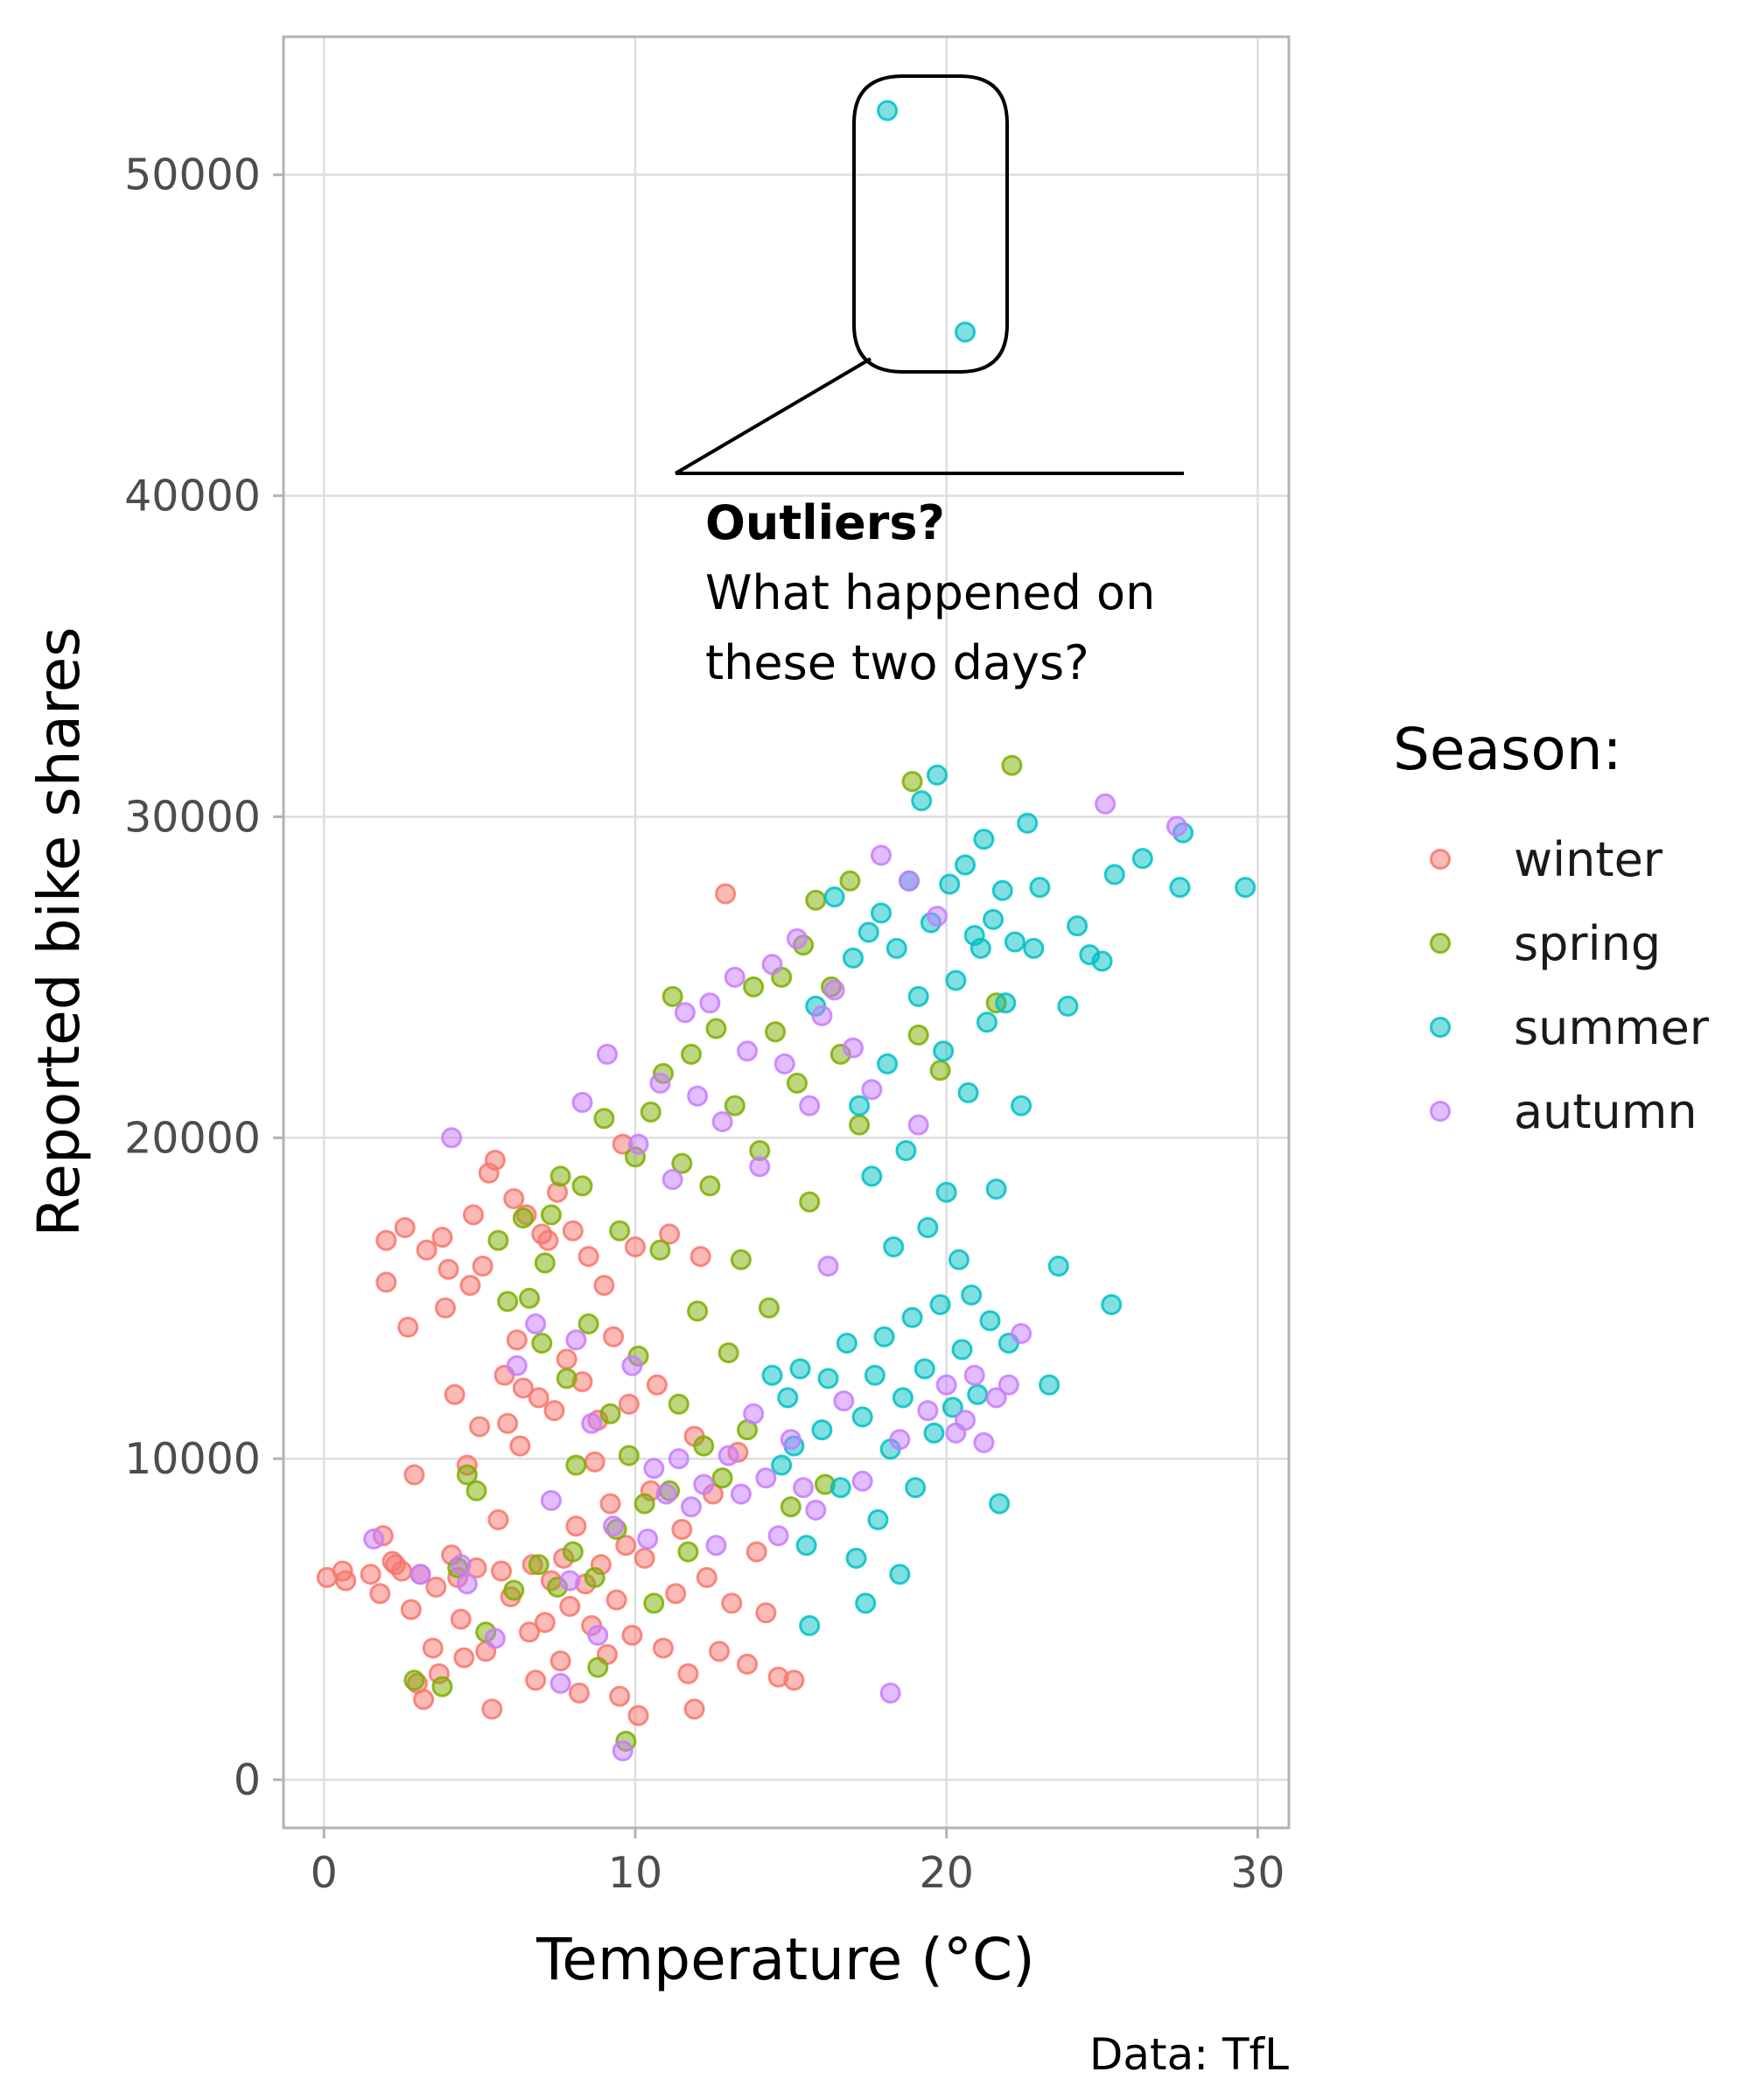  I want to click on y-tick-label: 50000, so click(192, 175).